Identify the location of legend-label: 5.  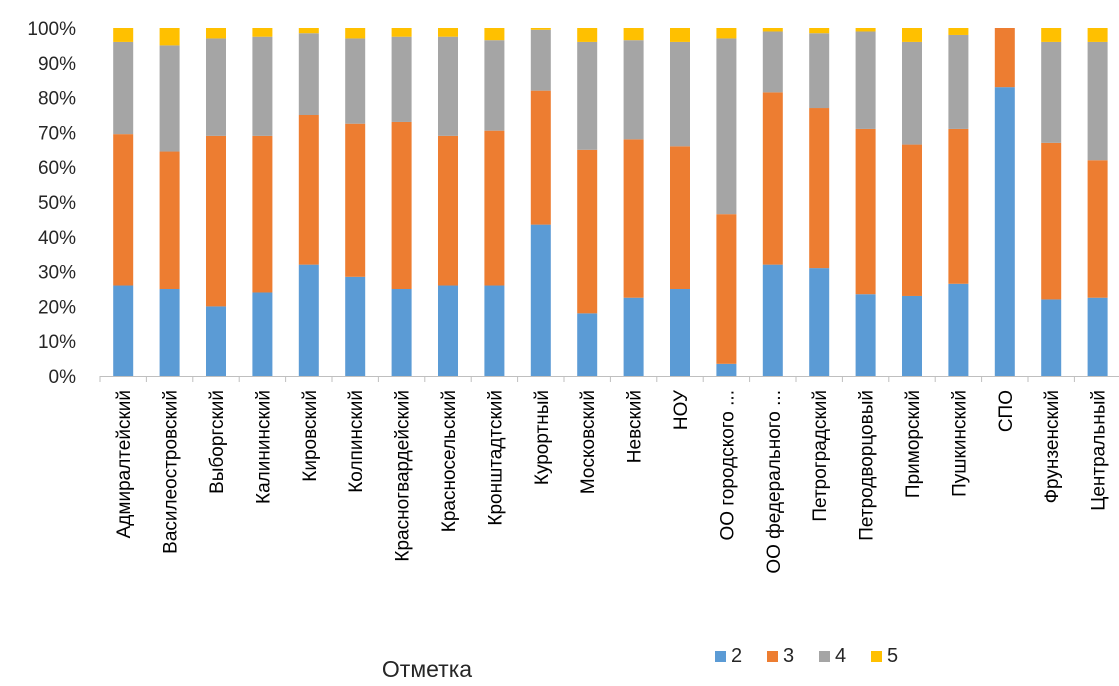
(892, 656).